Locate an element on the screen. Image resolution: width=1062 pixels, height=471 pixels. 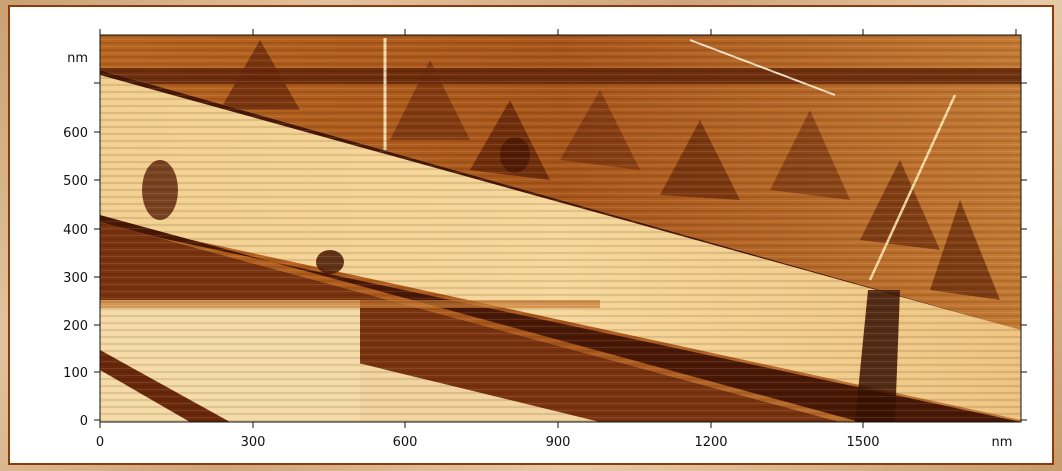
y-tick-label: 500 is located at coordinates (75, 181).